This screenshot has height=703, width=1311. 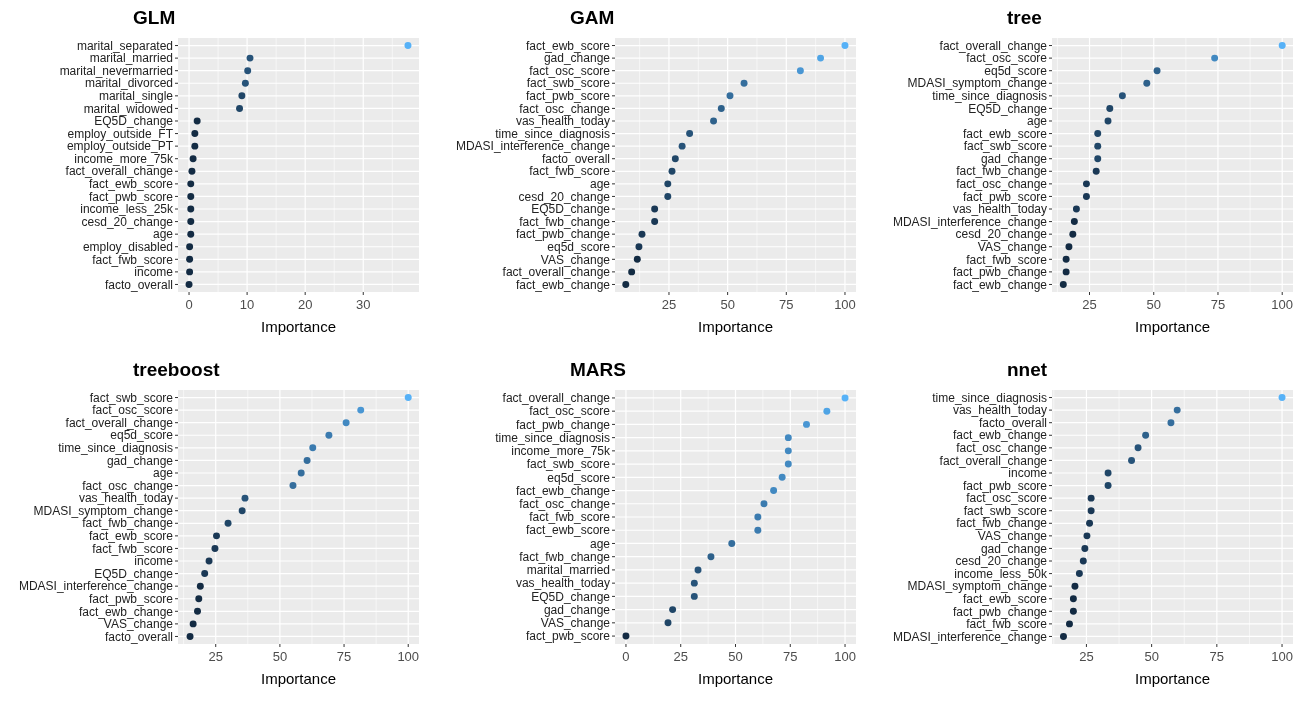 What do you see at coordinates (563, 490) in the screenshot?
I see `y-tick-label: fact_ewb_change` at bounding box center [563, 490].